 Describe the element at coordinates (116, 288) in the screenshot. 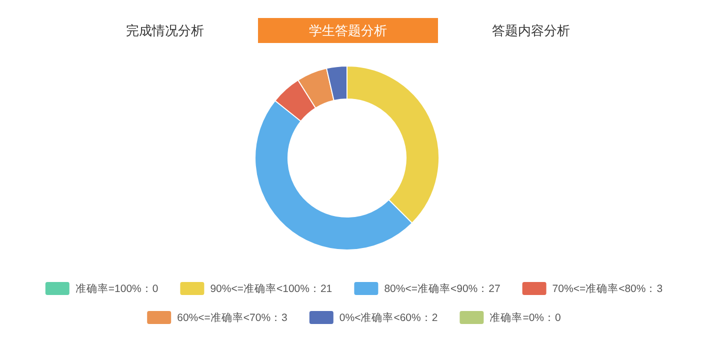

I see `legend-label: 准确率=100%：0` at that location.